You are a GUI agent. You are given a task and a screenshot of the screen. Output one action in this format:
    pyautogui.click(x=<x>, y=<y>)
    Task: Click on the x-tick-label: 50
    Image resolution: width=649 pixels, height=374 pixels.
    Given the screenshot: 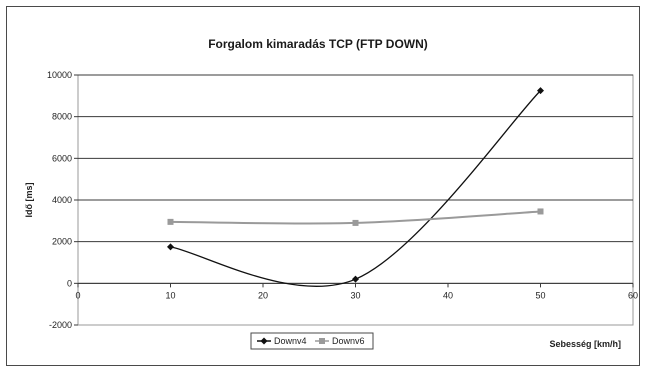 What is the action you would take?
    pyautogui.click(x=540, y=295)
    